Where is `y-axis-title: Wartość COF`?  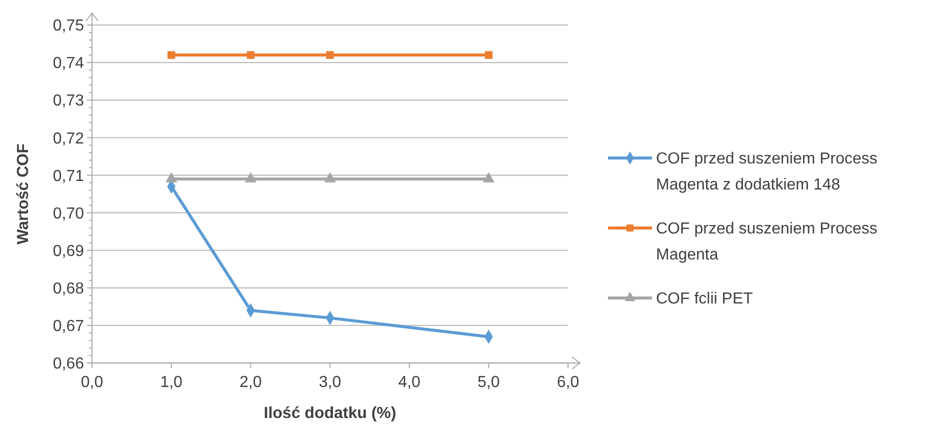 y-axis-title: Wartość COF is located at coordinates (23, 193).